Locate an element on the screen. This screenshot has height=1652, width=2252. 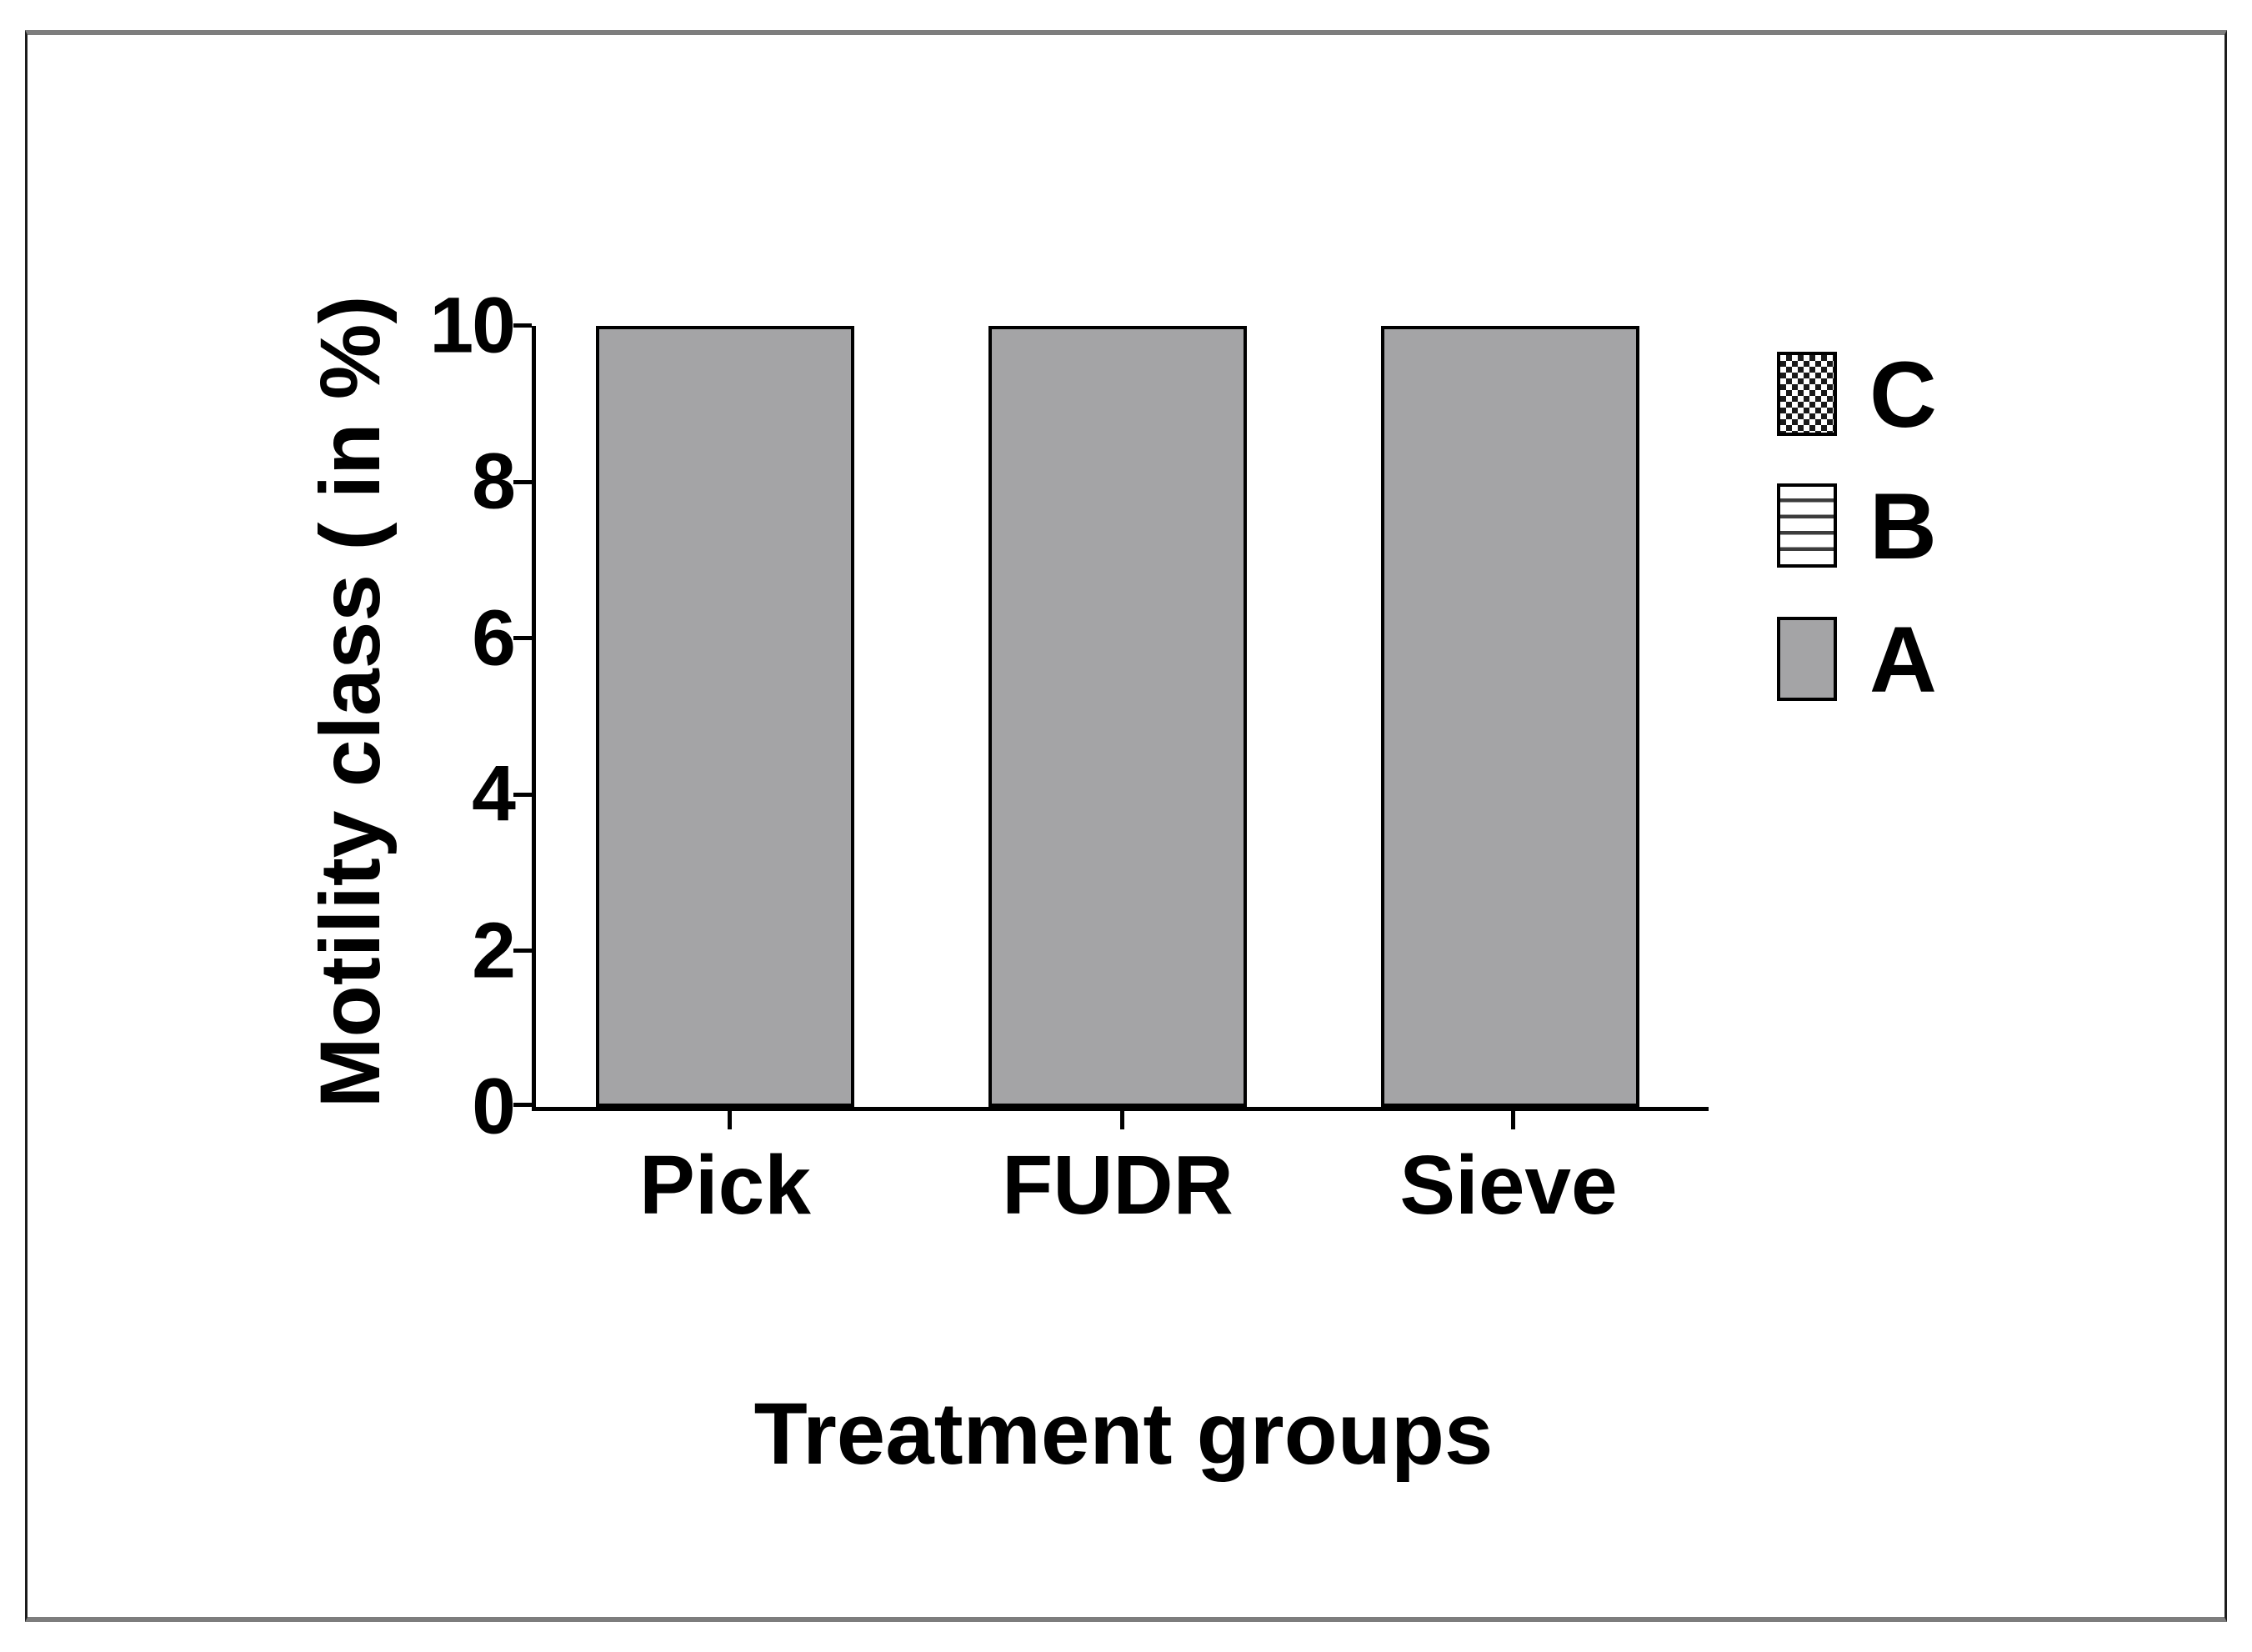
y-tick-label-8: 8 is located at coordinates (494, 481).